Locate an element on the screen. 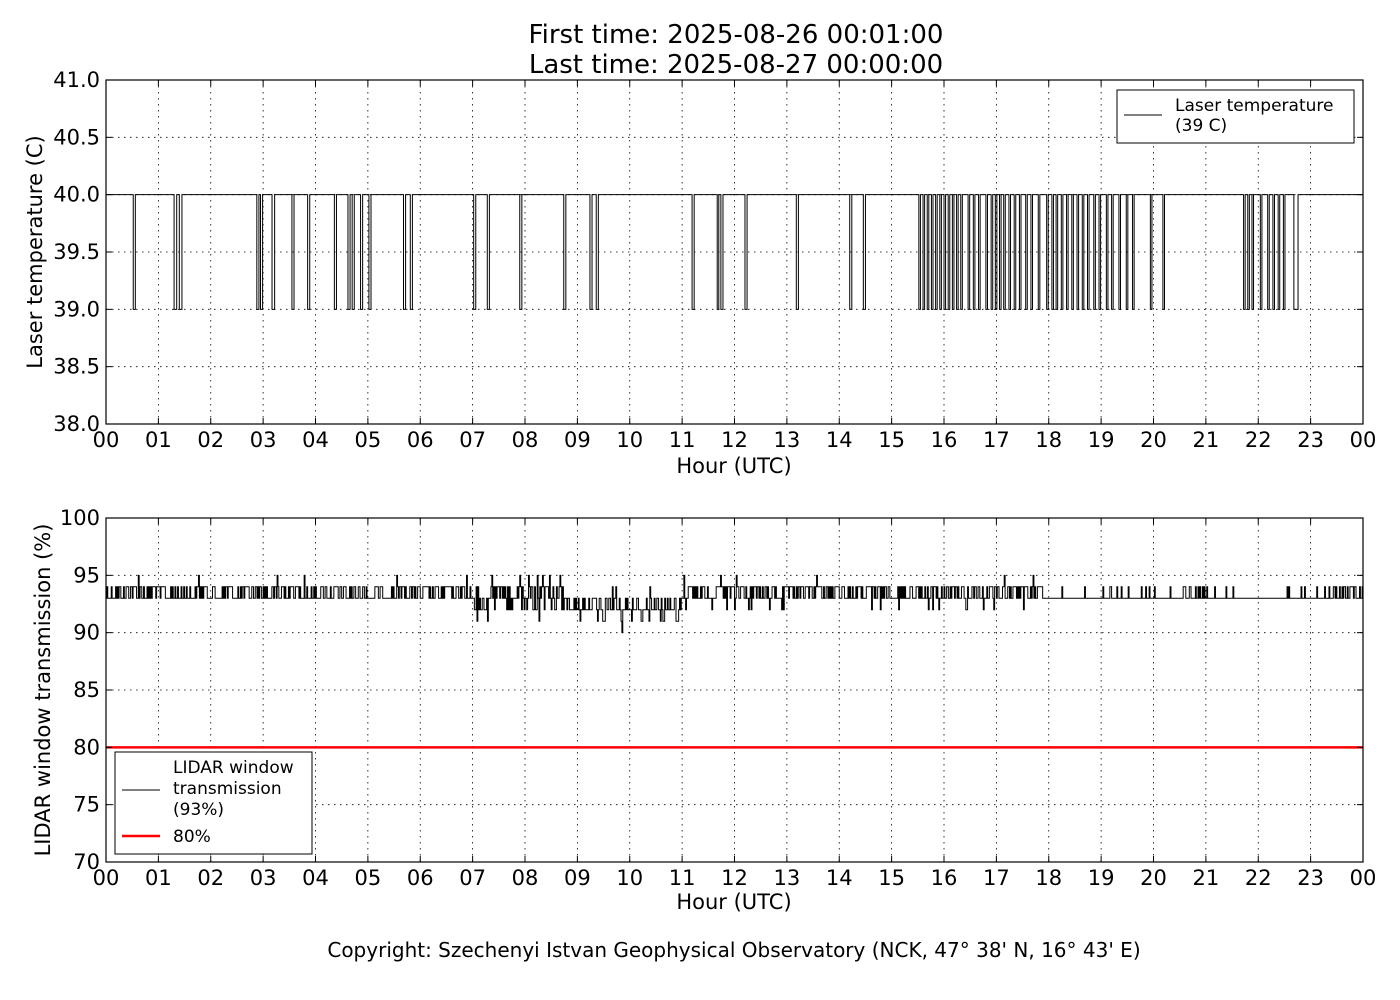 The image size is (1400, 1000). legend-label-lidar: LIDAR window transmission (93%) is located at coordinates (233, 789).